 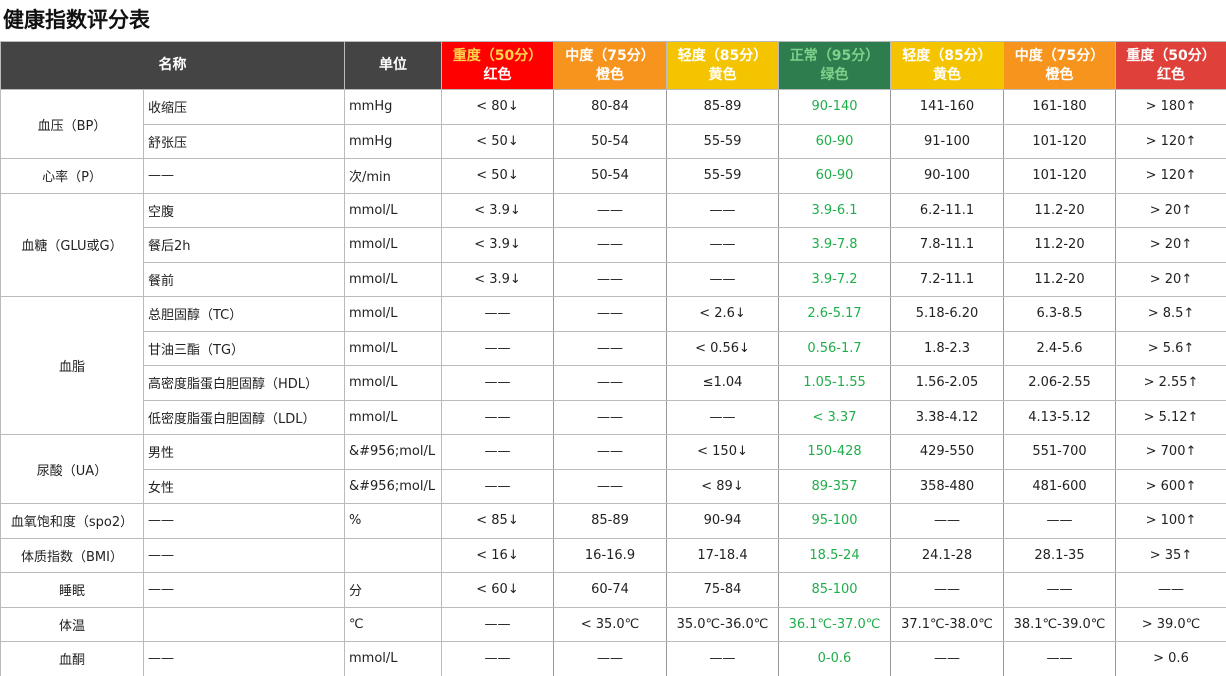 I want to click on grade-cell: 91-100, so click(x=947, y=141).